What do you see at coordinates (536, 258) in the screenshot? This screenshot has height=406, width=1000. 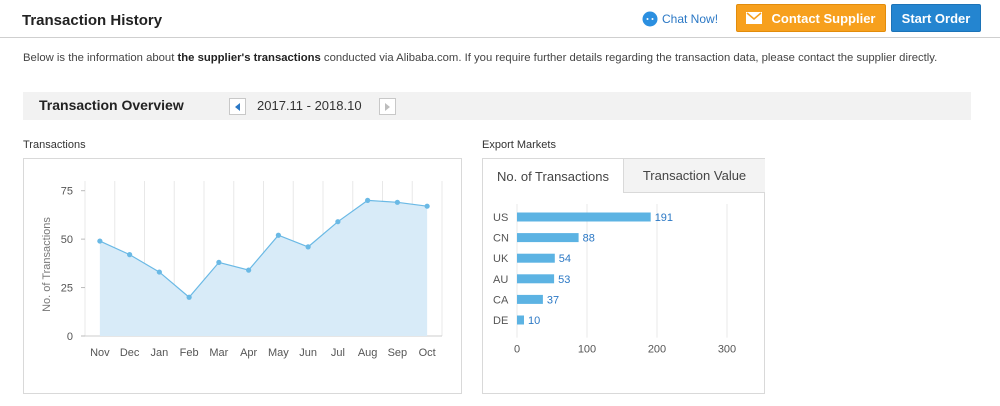 I see `bar-uk` at bounding box center [536, 258].